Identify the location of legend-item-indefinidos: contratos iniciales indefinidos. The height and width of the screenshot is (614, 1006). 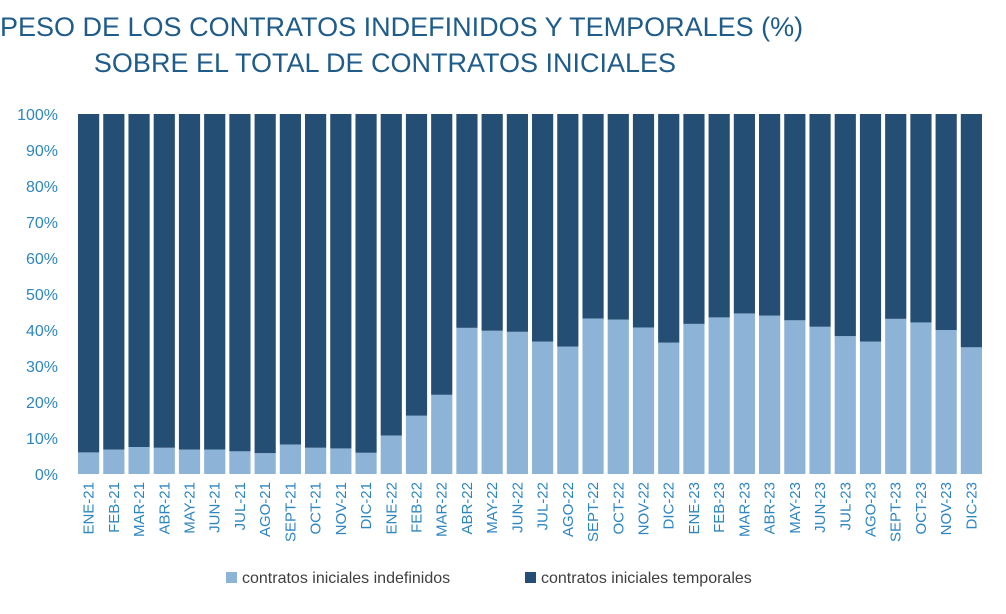
(346, 578).